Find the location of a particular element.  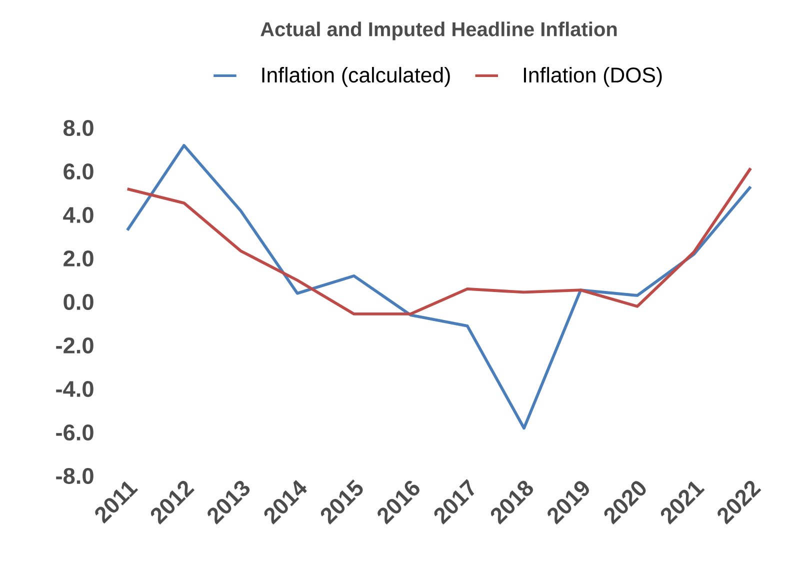

y-tick-label: 0.0 is located at coordinates (79, 302).